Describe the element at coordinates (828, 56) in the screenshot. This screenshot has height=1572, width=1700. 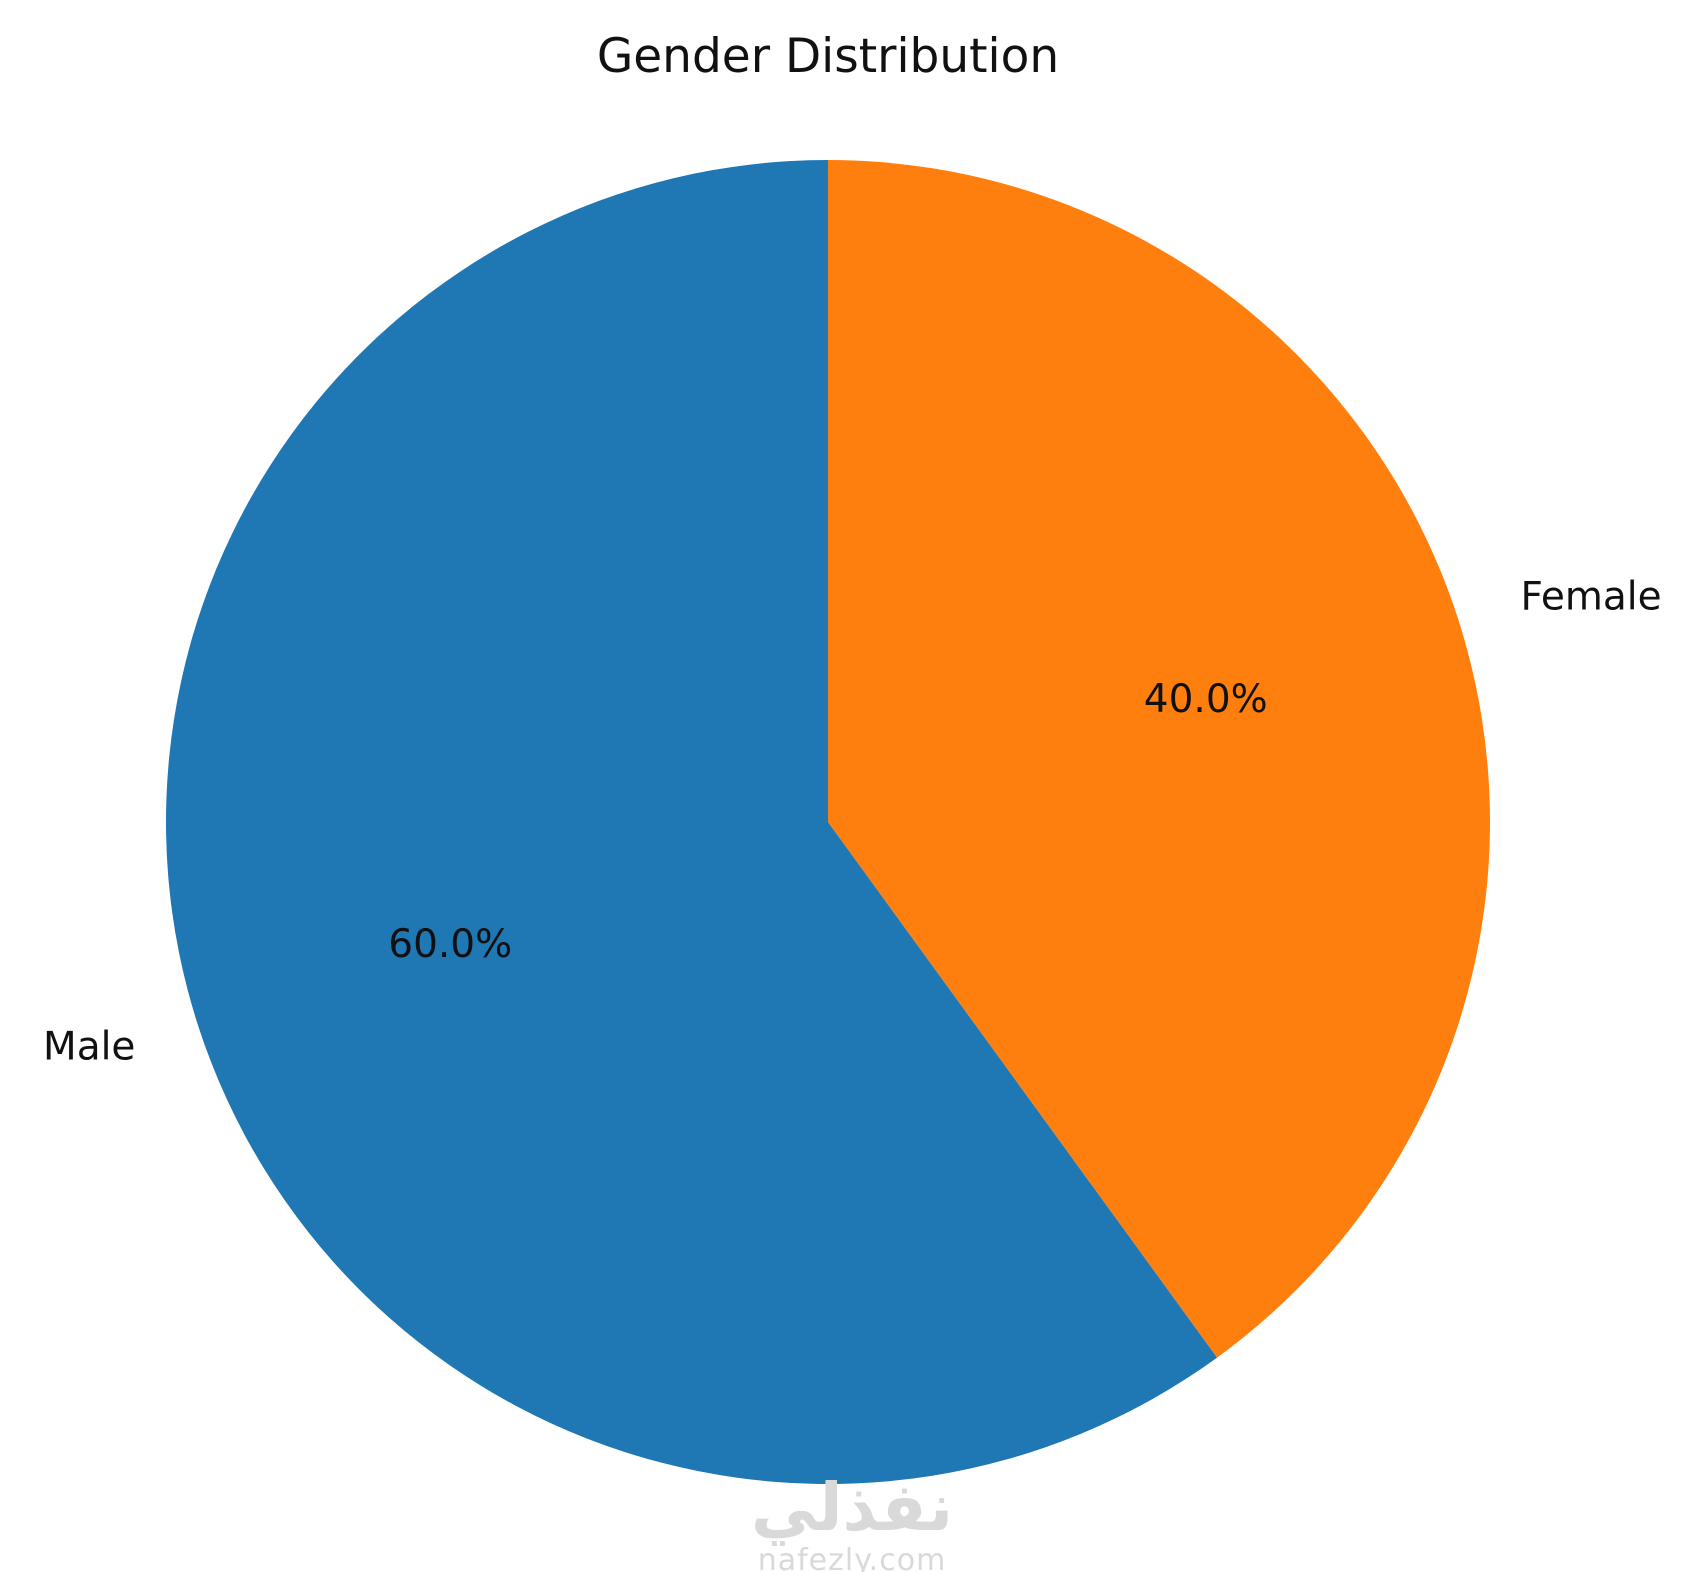
I see `chart-title: Gender Distribution` at that location.